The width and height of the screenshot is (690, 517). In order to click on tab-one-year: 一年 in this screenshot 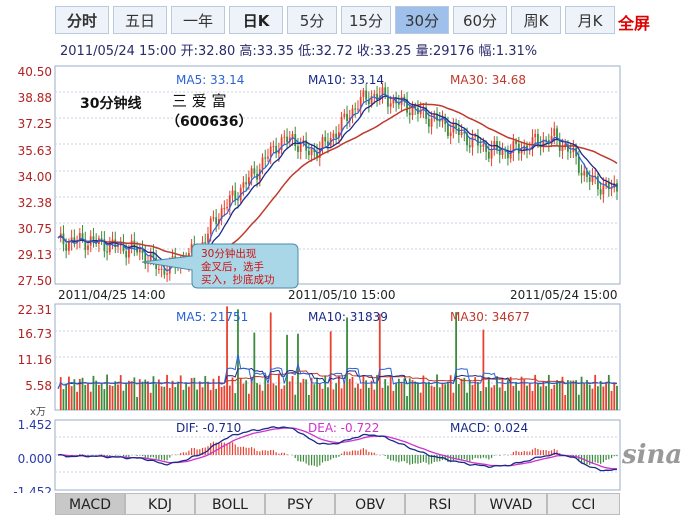, I will do `click(198, 20)`.